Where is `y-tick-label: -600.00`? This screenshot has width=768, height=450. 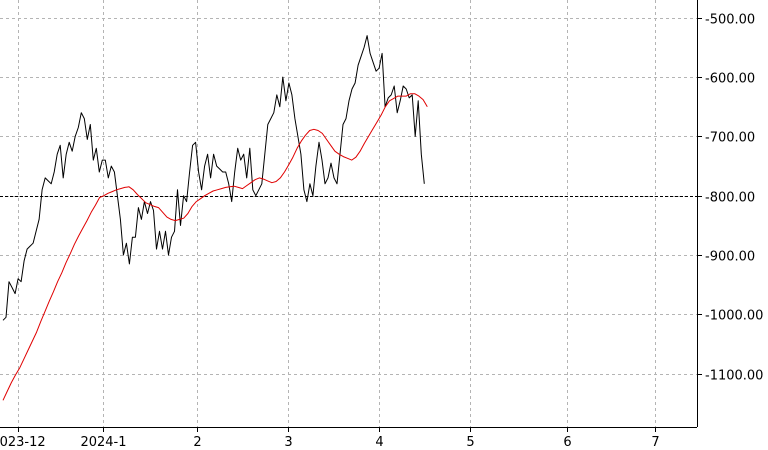
y-tick-label: -600.00 is located at coordinates (730, 79).